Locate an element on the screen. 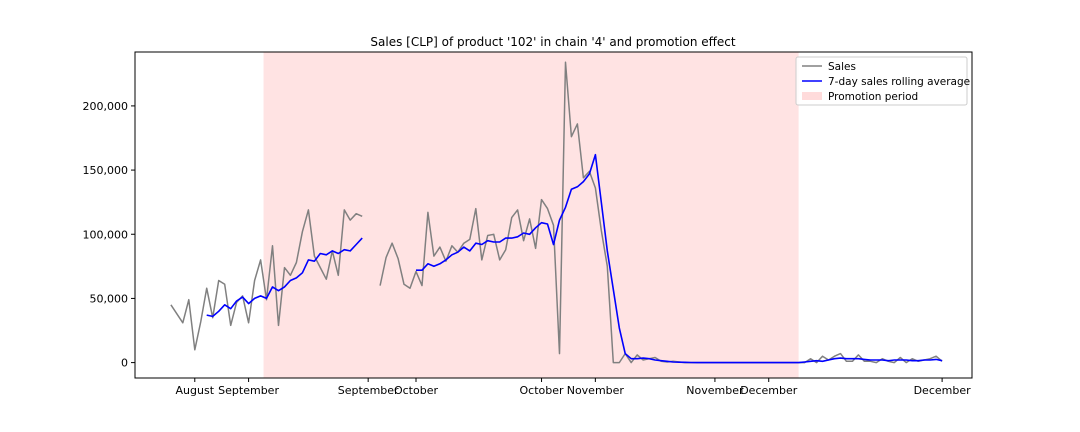  legend-item-sales-label: Sales is located at coordinates (842, 67).